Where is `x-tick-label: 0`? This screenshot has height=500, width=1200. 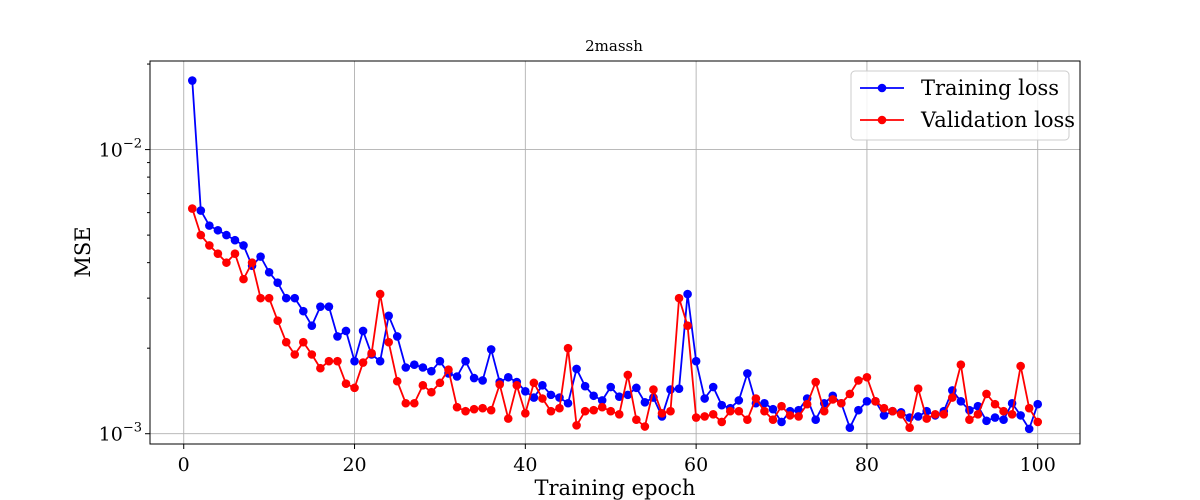 x-tick-label: 0 is located at coordinates (184, 465).